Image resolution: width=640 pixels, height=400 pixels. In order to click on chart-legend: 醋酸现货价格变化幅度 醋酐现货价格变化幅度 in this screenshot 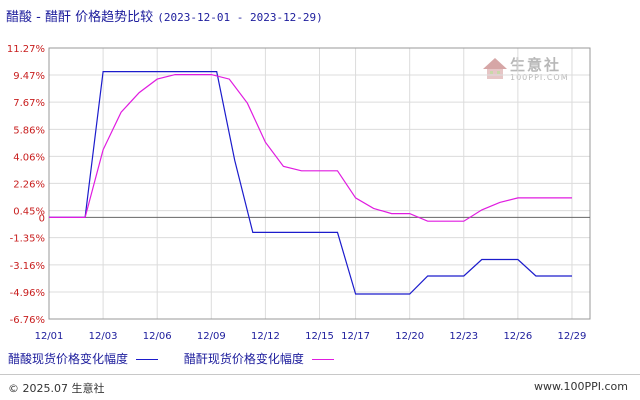, I will do `click(182, 358)`.